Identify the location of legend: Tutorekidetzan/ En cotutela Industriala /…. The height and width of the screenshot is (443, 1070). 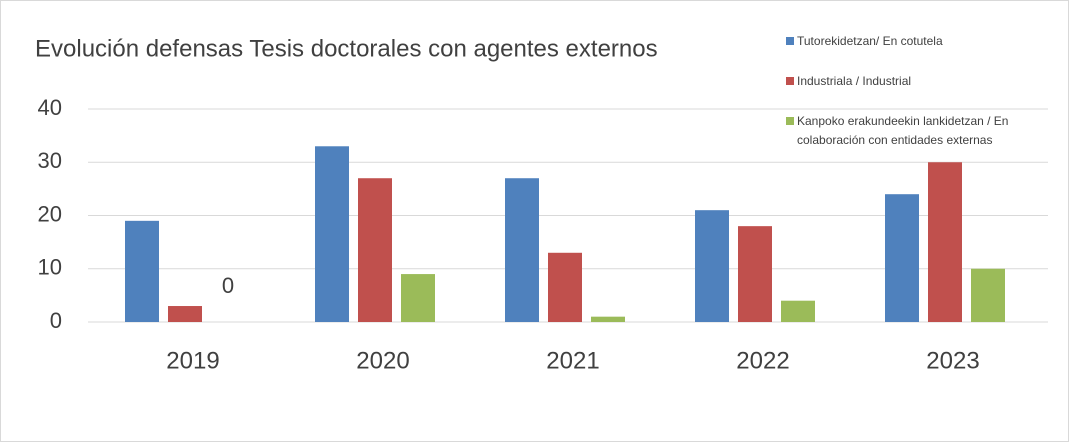
(926, 101).